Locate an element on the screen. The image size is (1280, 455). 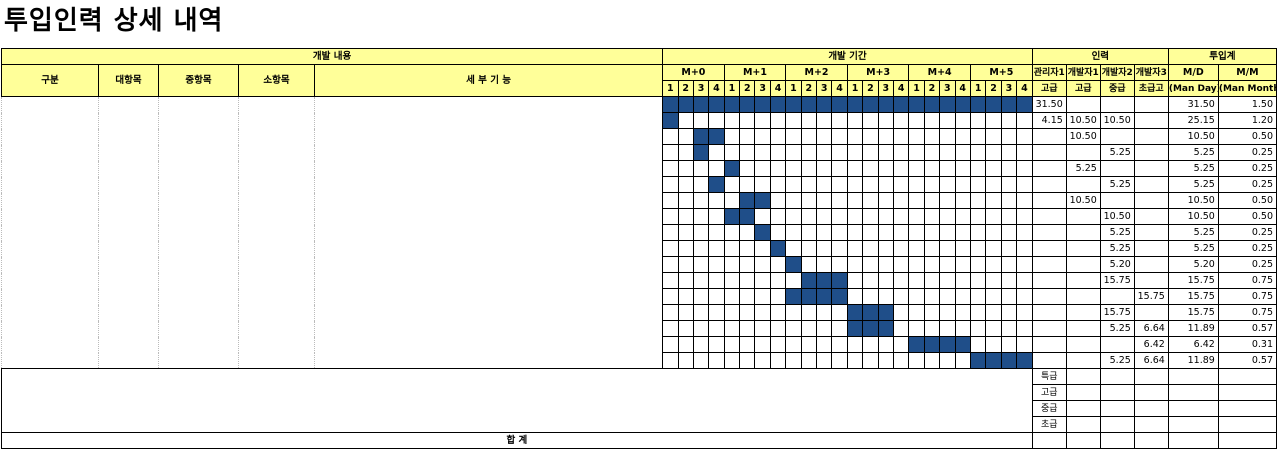
month-header: M+4 is located at coordinates (939, 72).